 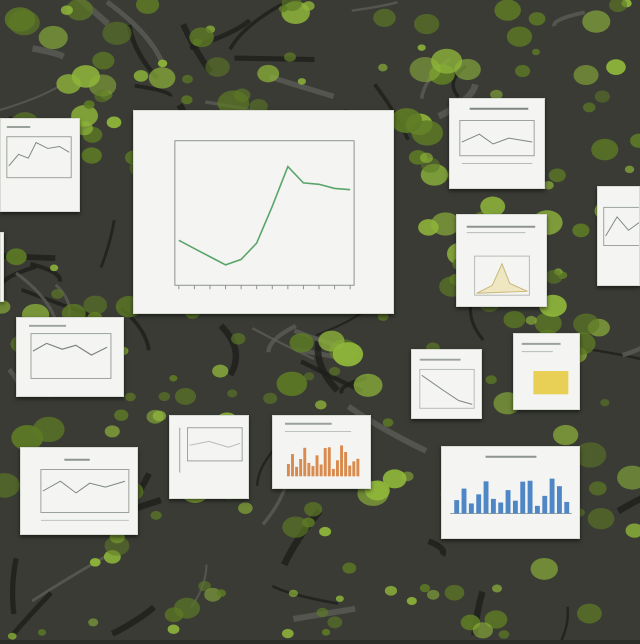 What do you see at coordinates (79, 491) in the screenshot?
I see `card-bottom-left-chart` at bounding box center [79, 491].